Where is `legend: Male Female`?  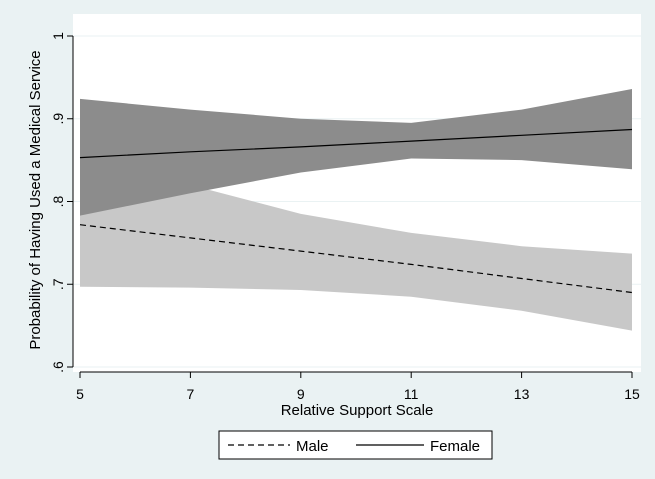
legend: Male Female is located at coordinates (355, 445).